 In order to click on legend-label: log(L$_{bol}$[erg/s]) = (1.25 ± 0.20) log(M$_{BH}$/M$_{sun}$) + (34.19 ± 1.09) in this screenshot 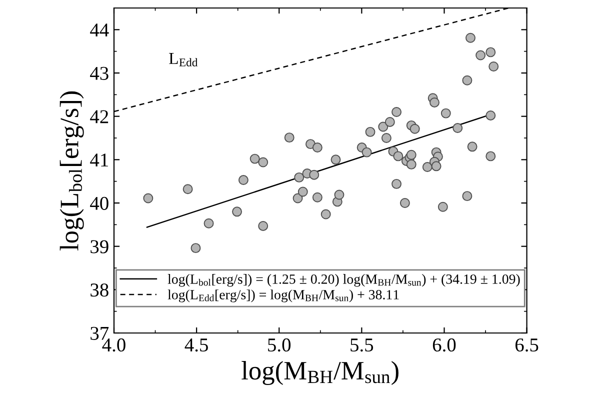, I will do `click(344, 280)`.